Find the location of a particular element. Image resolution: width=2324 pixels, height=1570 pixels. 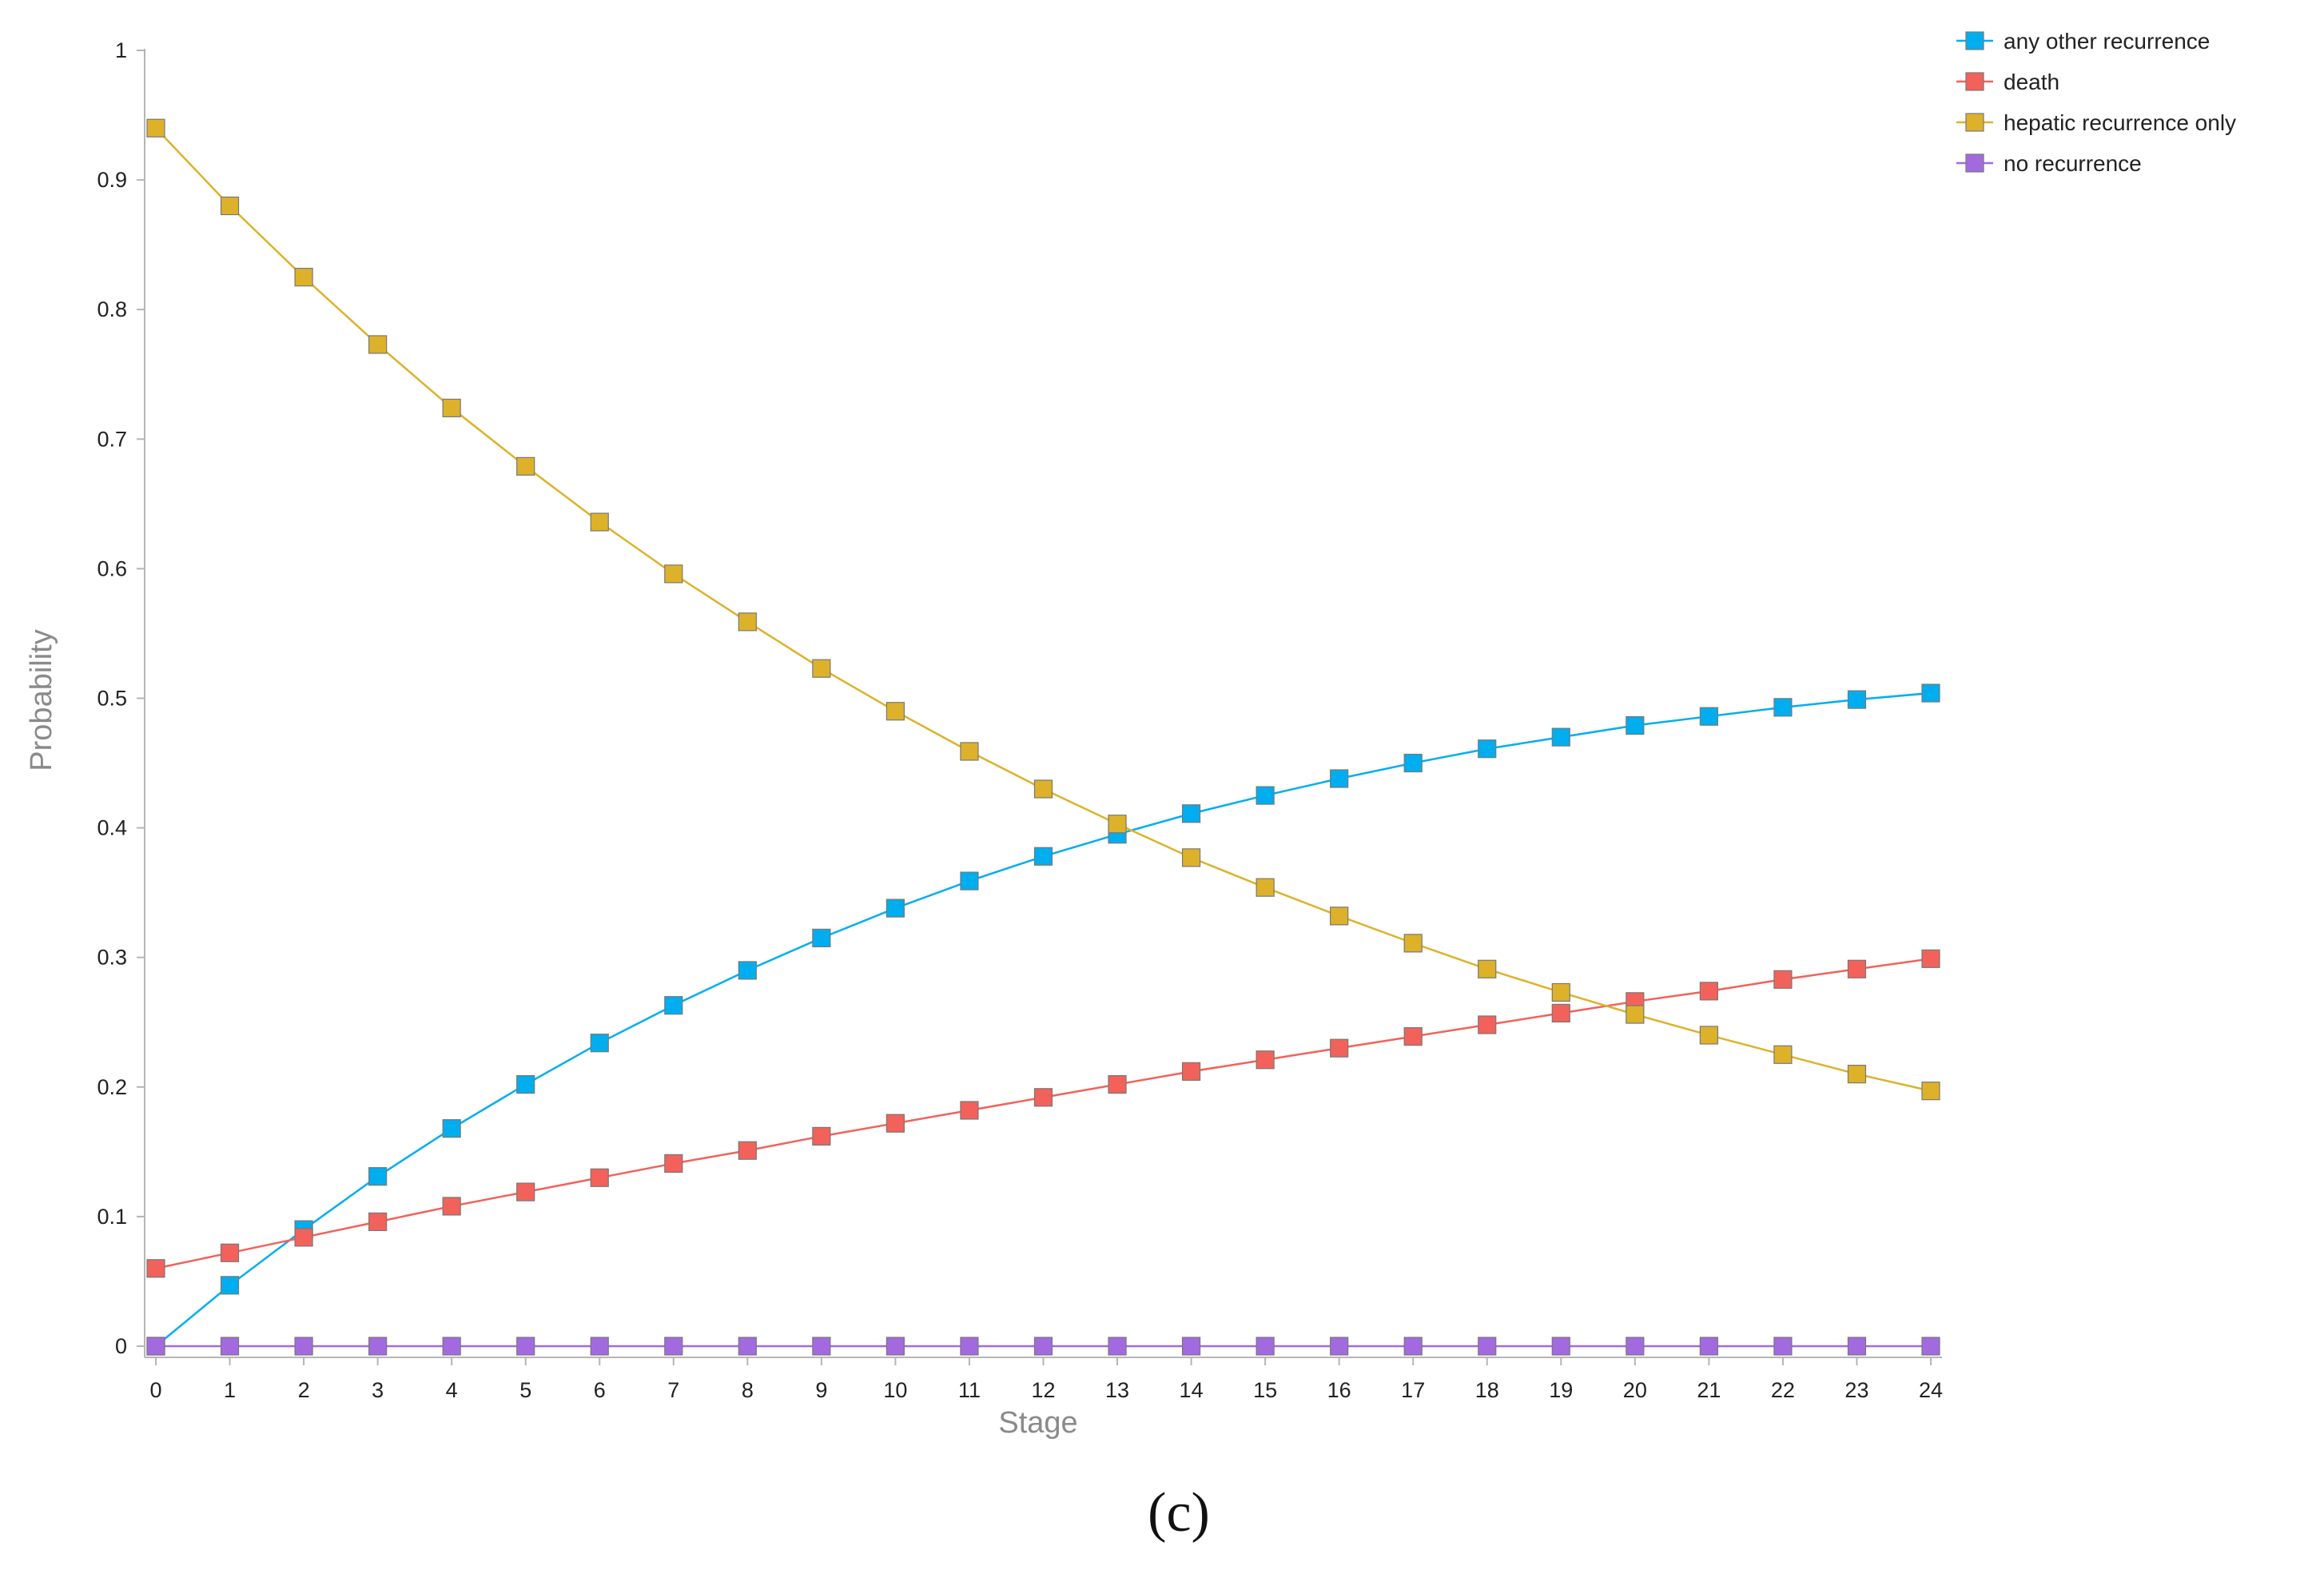

legend-item-death: death is located at coordinates (2007, 82).